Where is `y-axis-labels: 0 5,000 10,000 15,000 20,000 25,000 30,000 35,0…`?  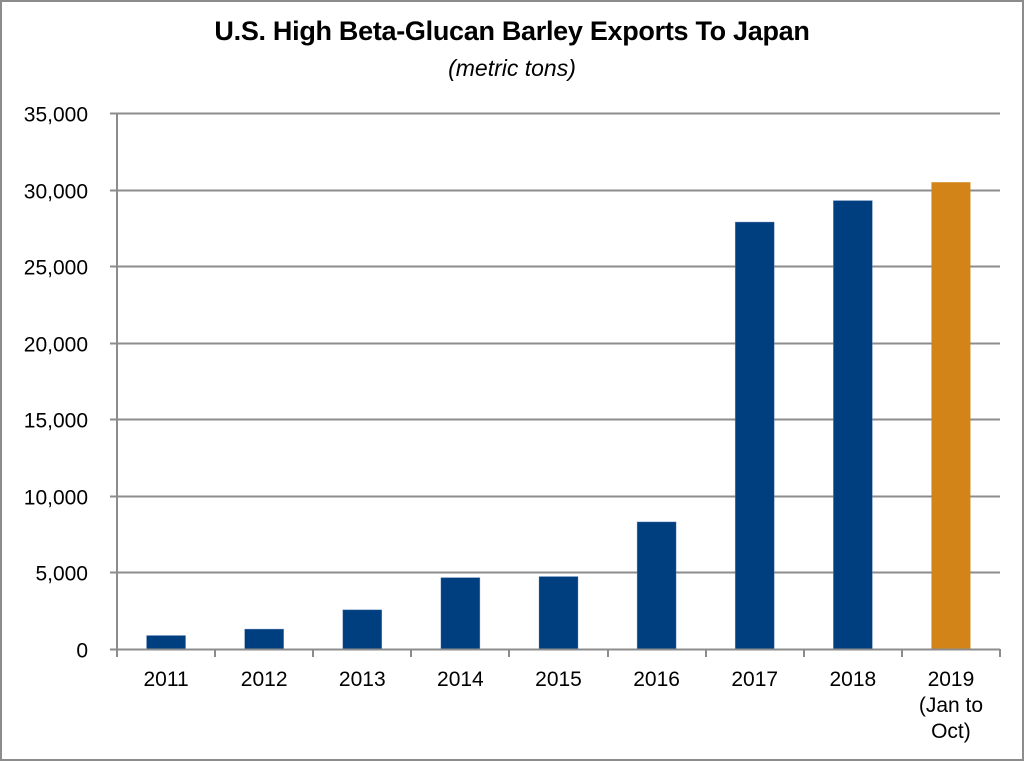 y-axis-labels: 0 5,000 10,000 15,000 20,000 25,000 30,000 35,0… is located at coordinates (56, 383).